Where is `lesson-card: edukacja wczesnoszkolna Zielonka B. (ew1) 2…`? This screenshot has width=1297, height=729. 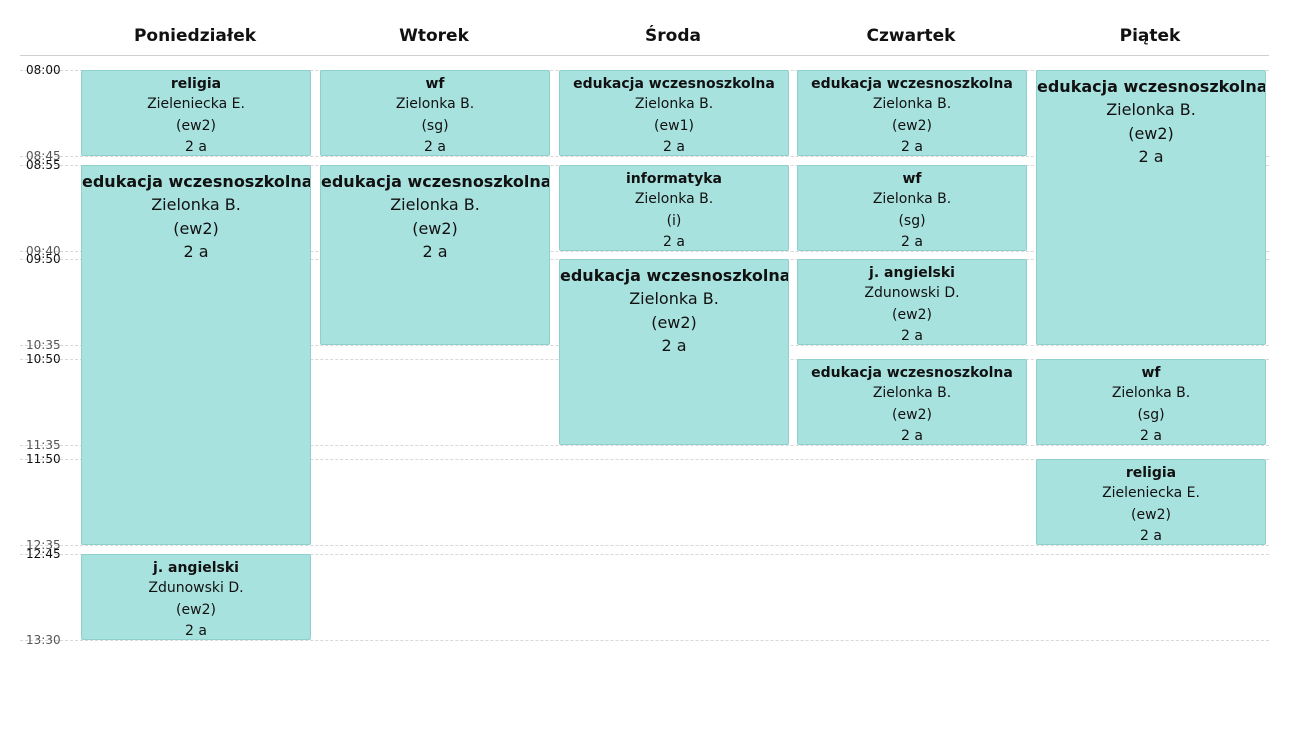 lesson-card: edukacja wczesnoszkolna Zielonka B. (ew1) 2… is located at coordinates (674, 113).